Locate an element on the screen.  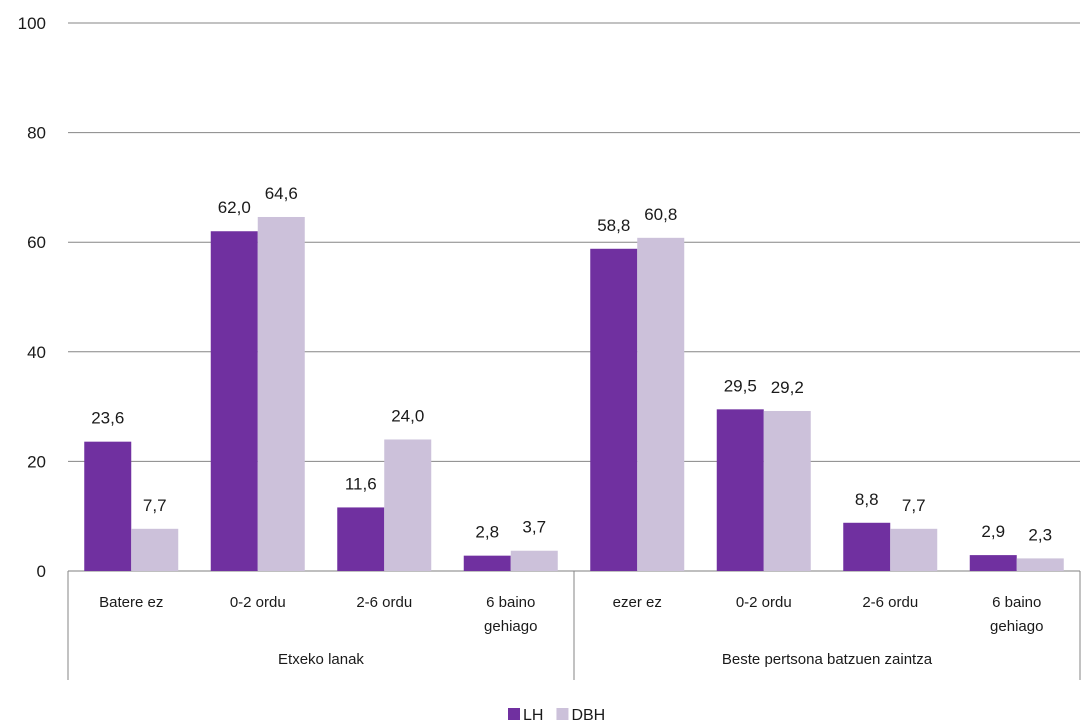
legend-label: LH is located at coordinates (533, 715).